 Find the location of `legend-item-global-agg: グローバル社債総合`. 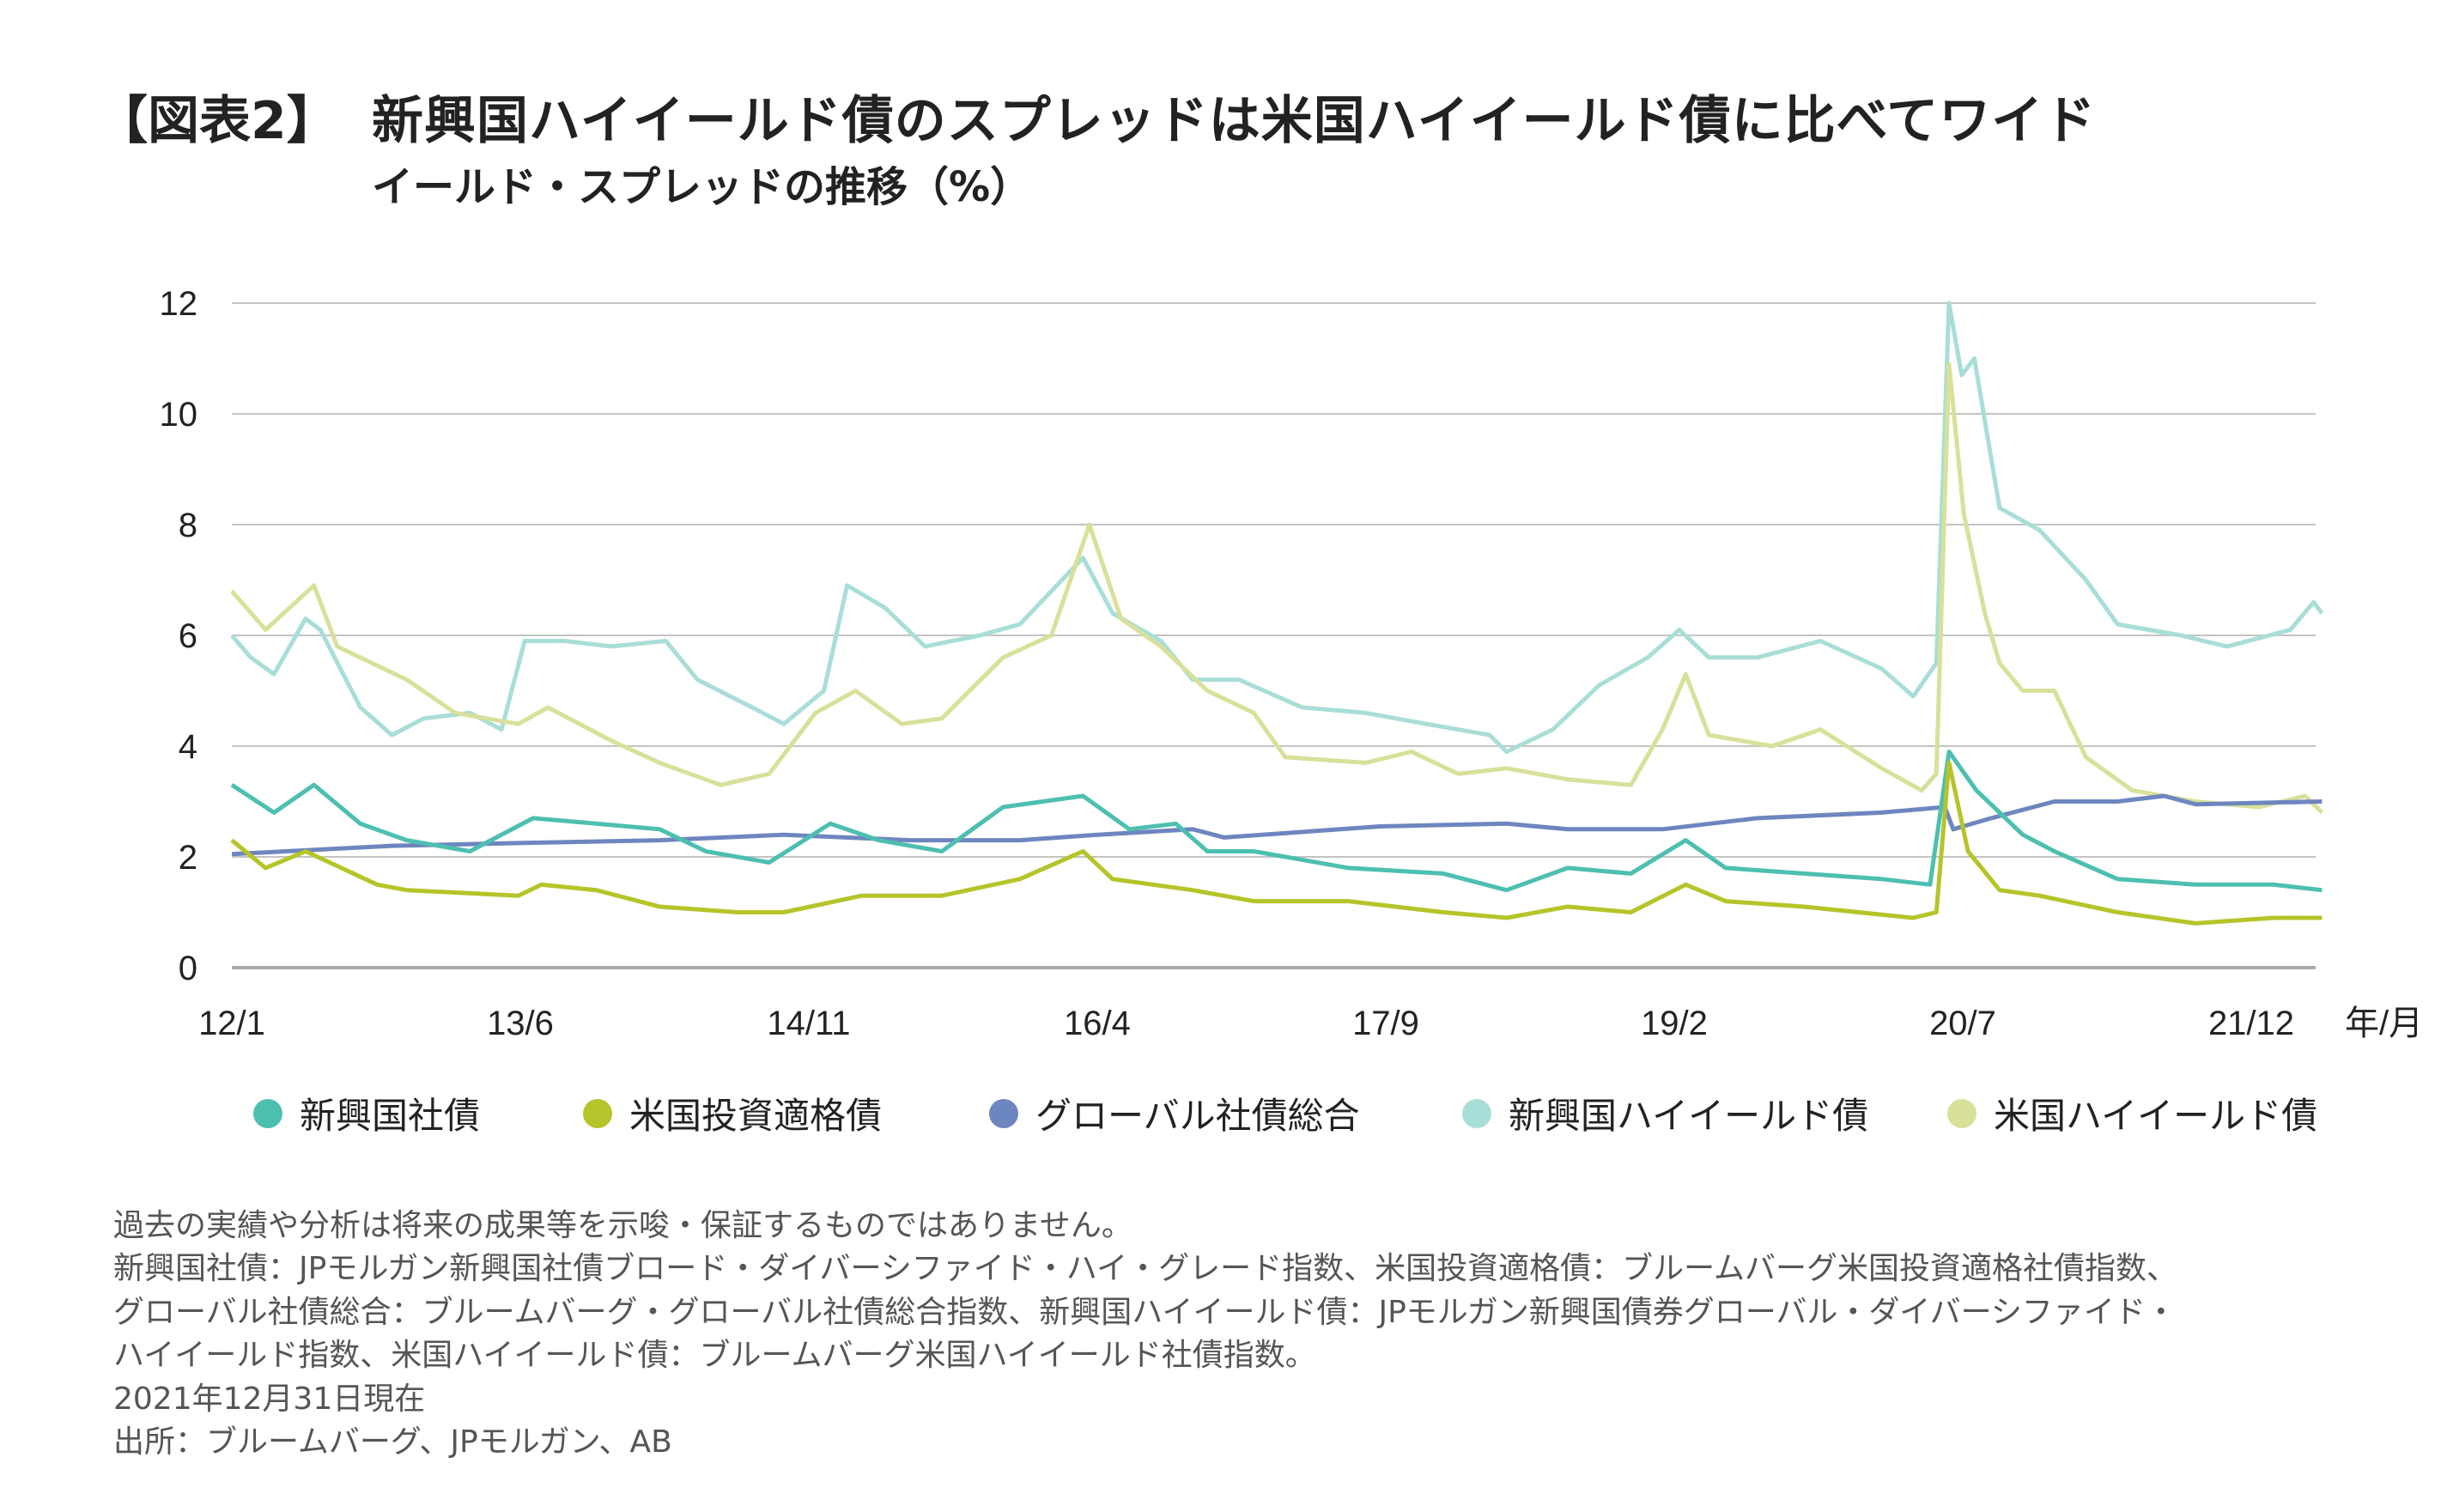

legend-item-global-agg: グローバル社債総合 is located at coordinates (1174, 1113).